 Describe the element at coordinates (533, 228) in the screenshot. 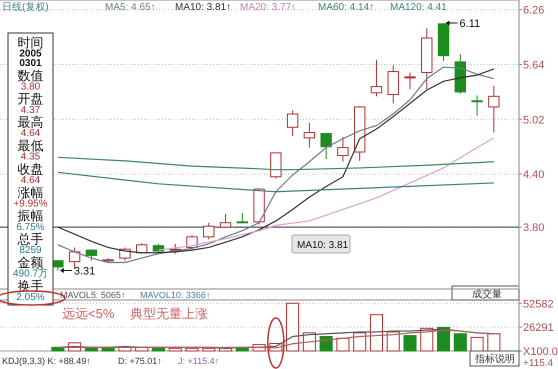

I see `y-tick-label: 3.80` at that location.